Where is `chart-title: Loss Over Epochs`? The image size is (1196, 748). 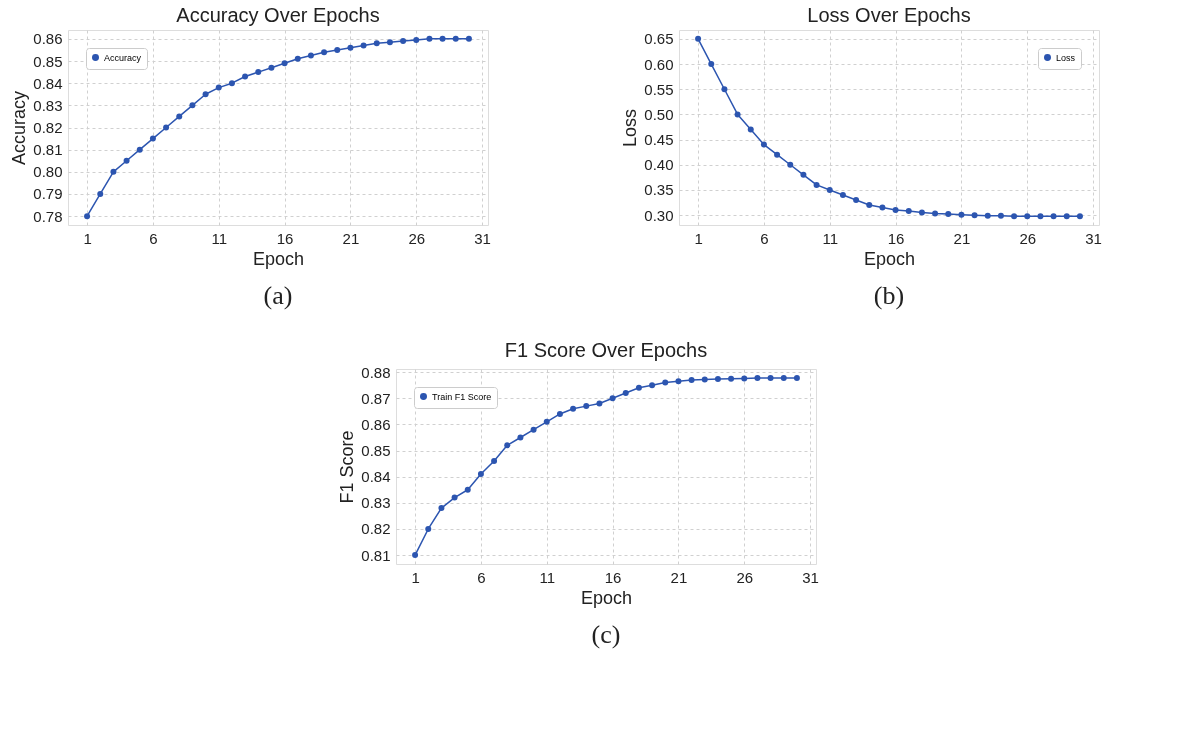
chart-title: Loss Over Epochs is located at coordinates (889, 15).